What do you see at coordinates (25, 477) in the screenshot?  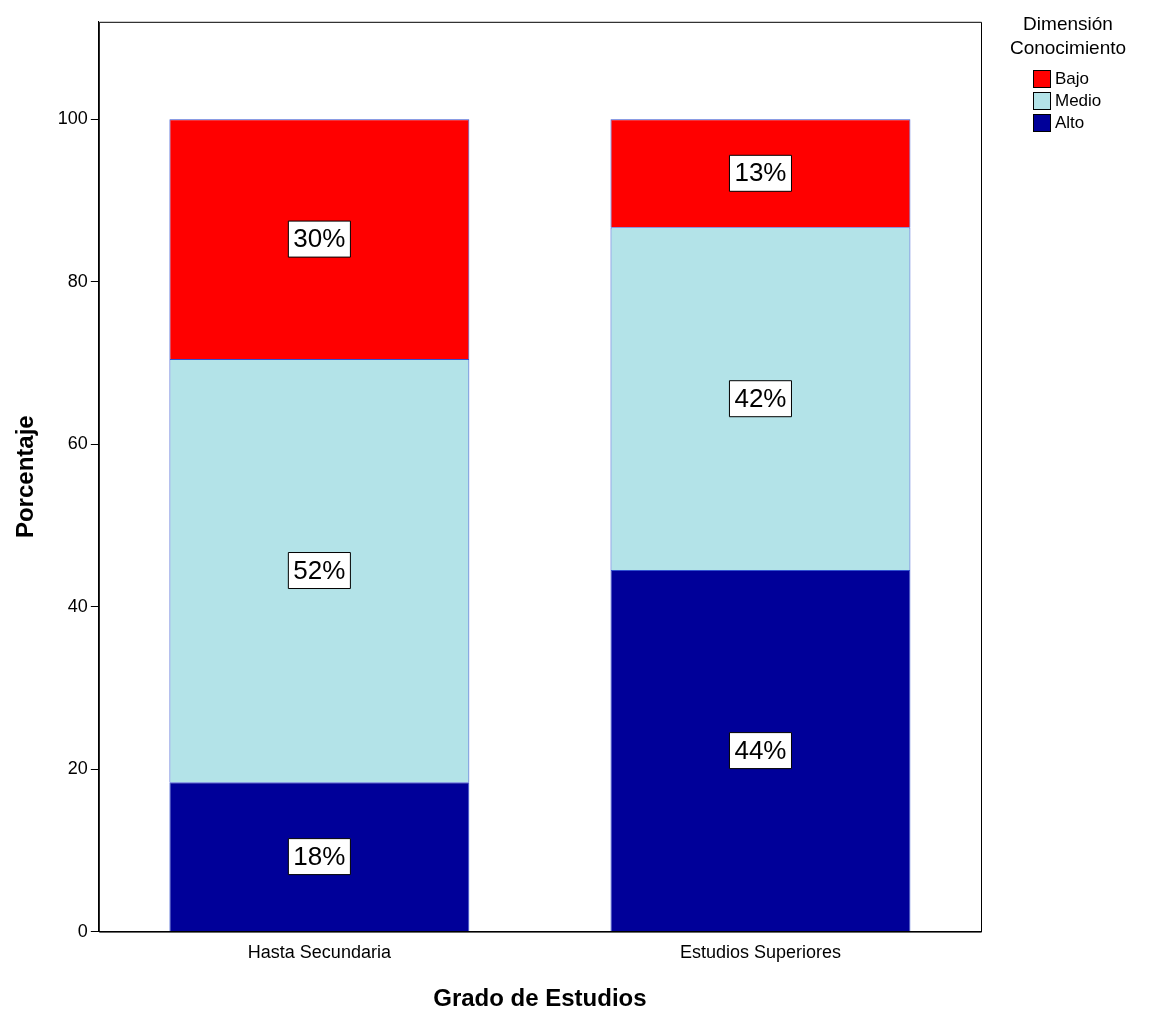 I see `y-axis-title: Porcentaje` at bounding box center [25, 477].